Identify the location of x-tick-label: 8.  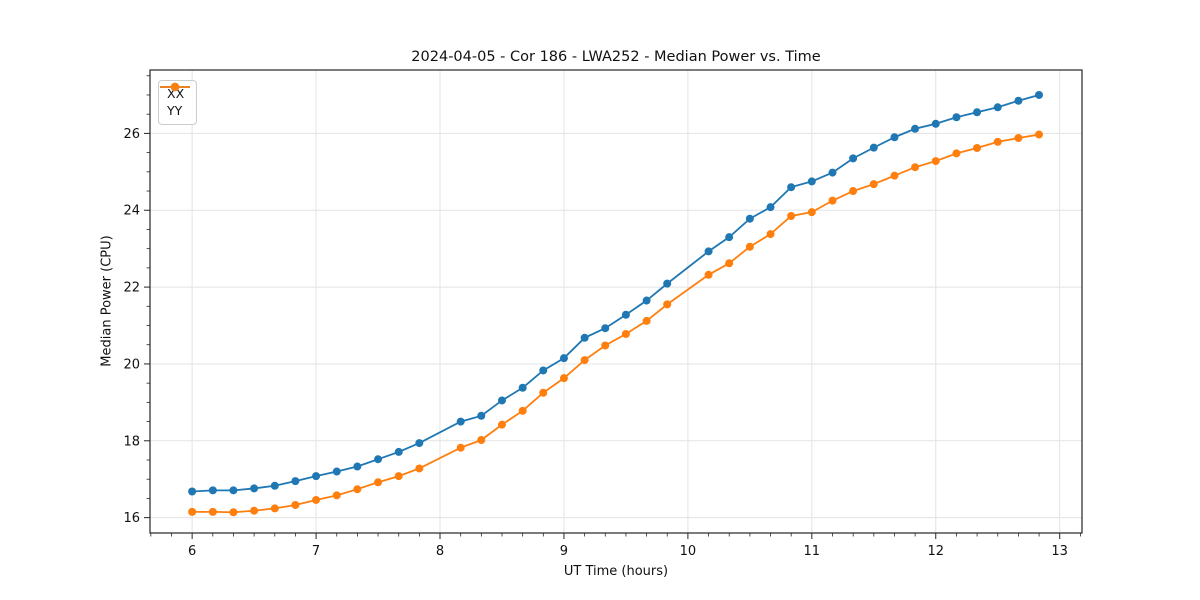
(440, 551).